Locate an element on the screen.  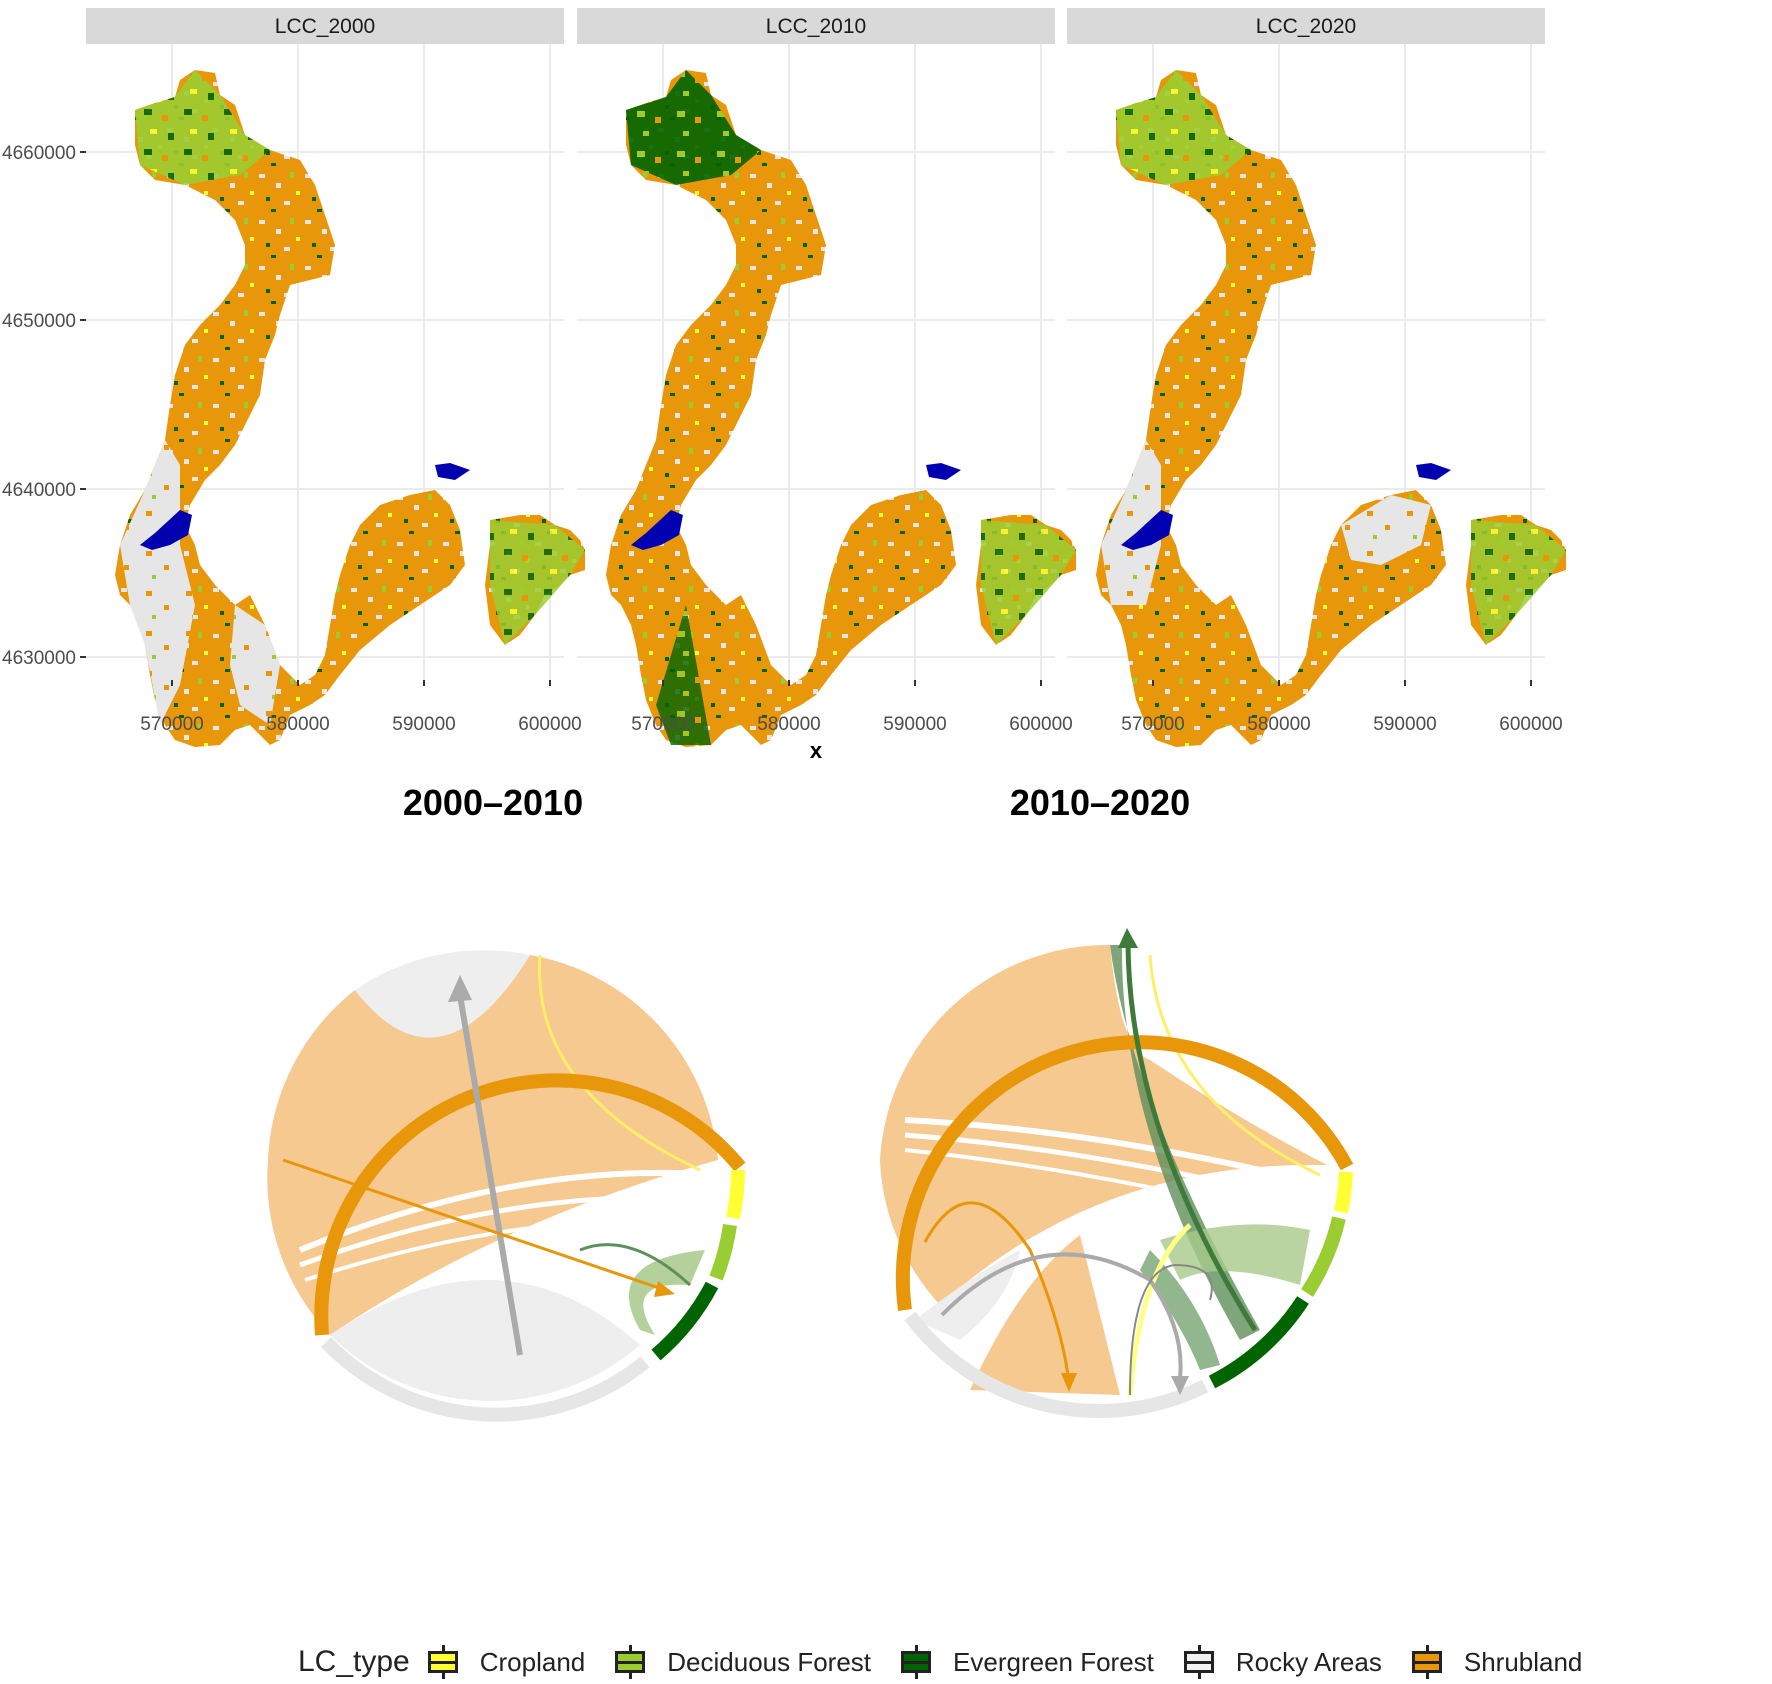
chord-diagram-2000-2010 is located at coordinates (505, 1183).